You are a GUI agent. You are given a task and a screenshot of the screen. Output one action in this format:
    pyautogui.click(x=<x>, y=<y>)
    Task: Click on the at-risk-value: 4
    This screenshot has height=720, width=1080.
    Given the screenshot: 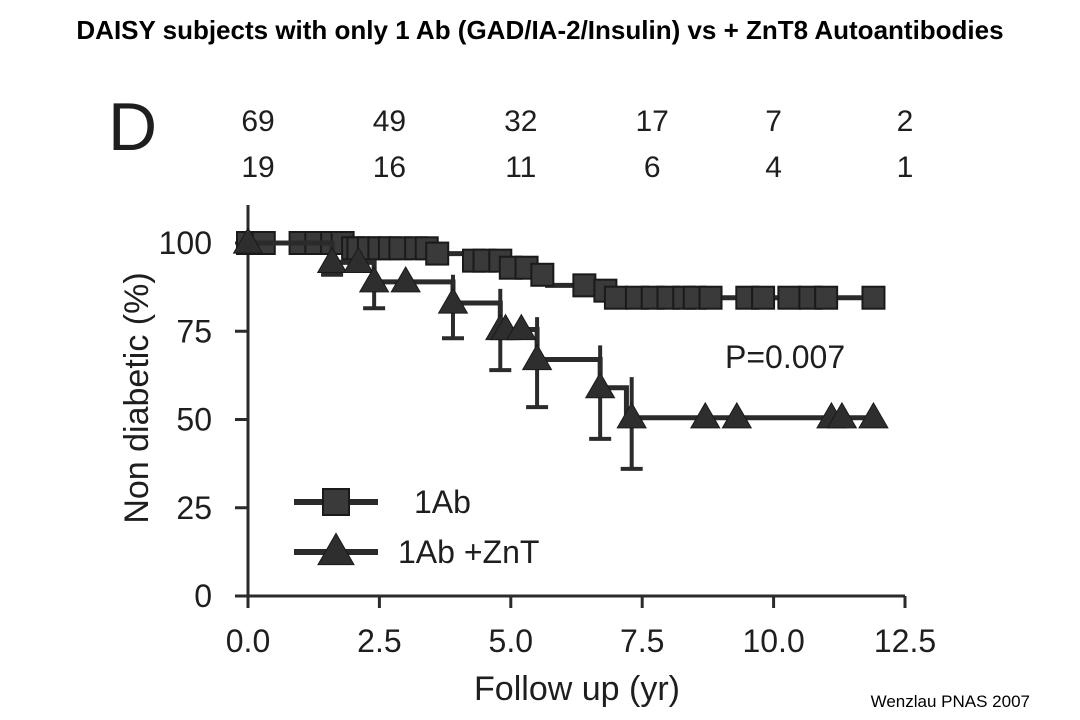 What is the action you would take?
    pyautogui.click(x=773, y=167)
    